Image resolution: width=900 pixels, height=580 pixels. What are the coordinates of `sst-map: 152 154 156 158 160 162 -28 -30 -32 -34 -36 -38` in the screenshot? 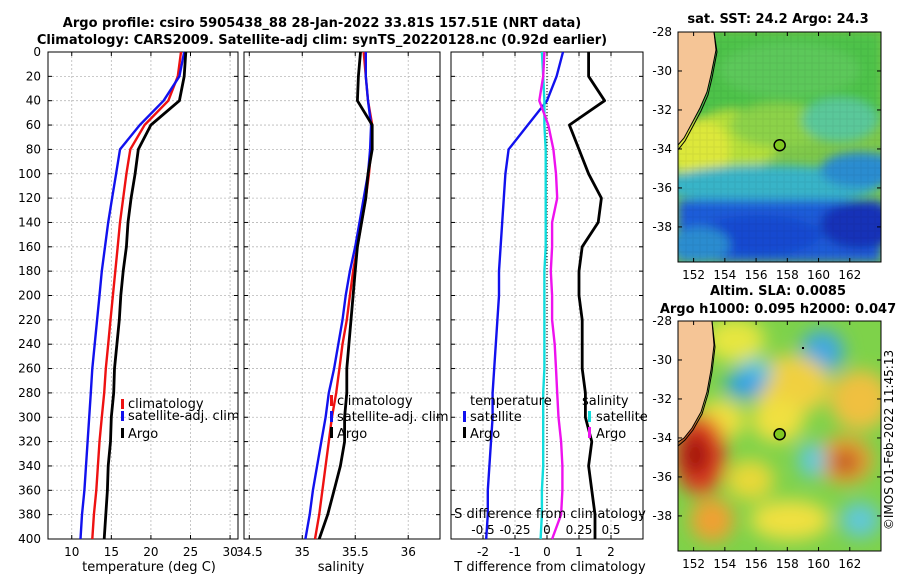 It's located at (767, 153).